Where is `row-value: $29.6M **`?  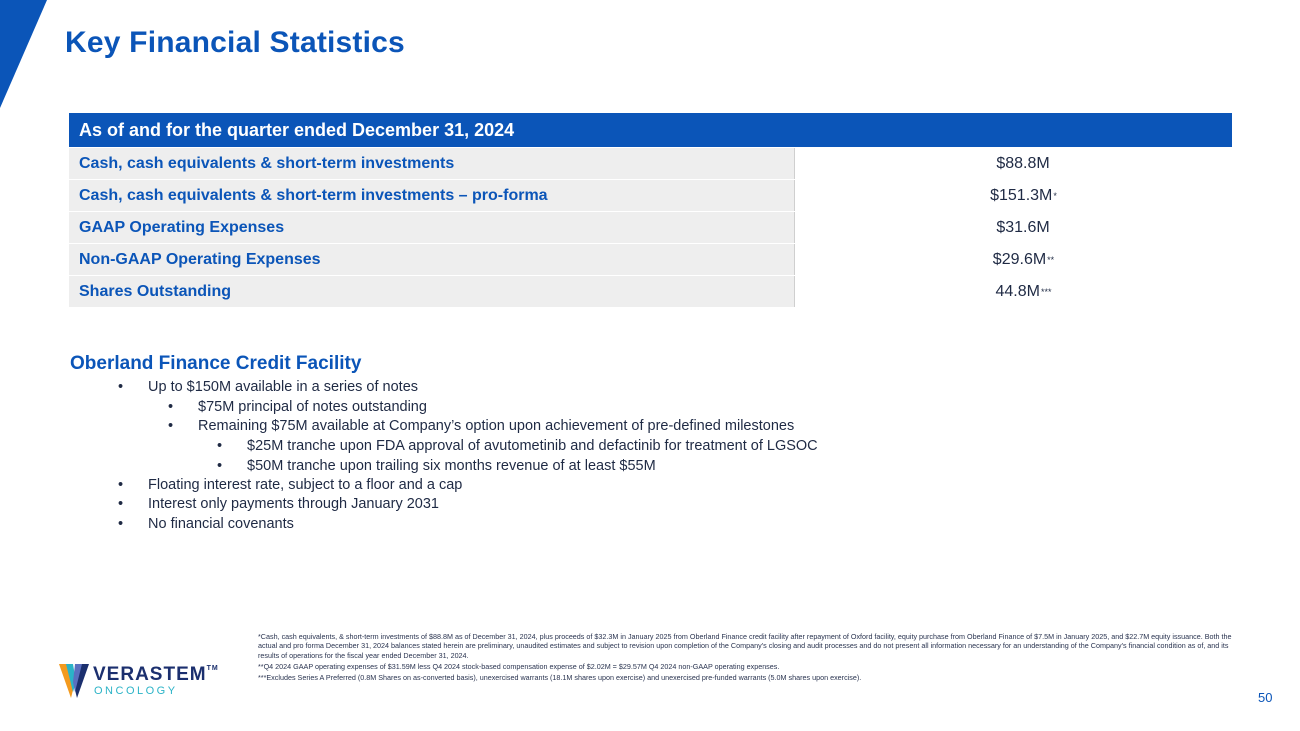 row-value: $29.6M ** is located at coordinates (1013, 259).